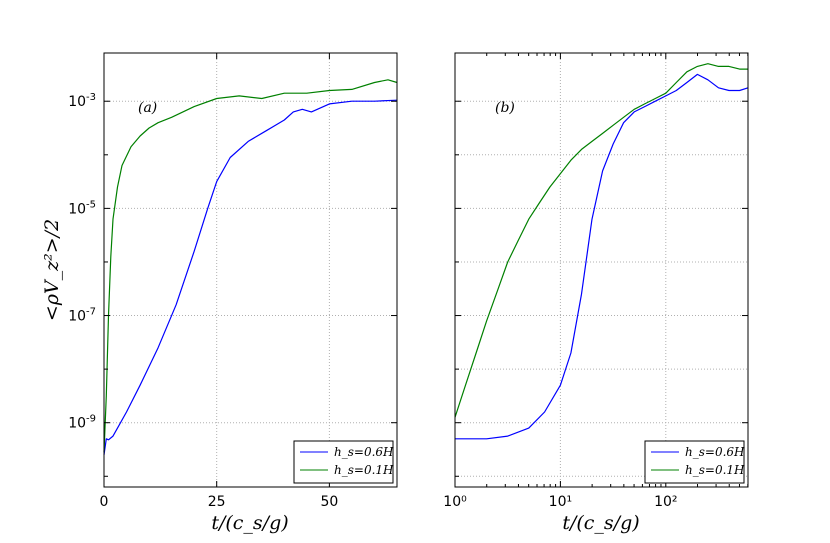 The image size is (830, 543). What do you see at coordinates (104, 502) in the screenshot?
I see `p0-xtick-label: 0` at bounding box center [104, 502].